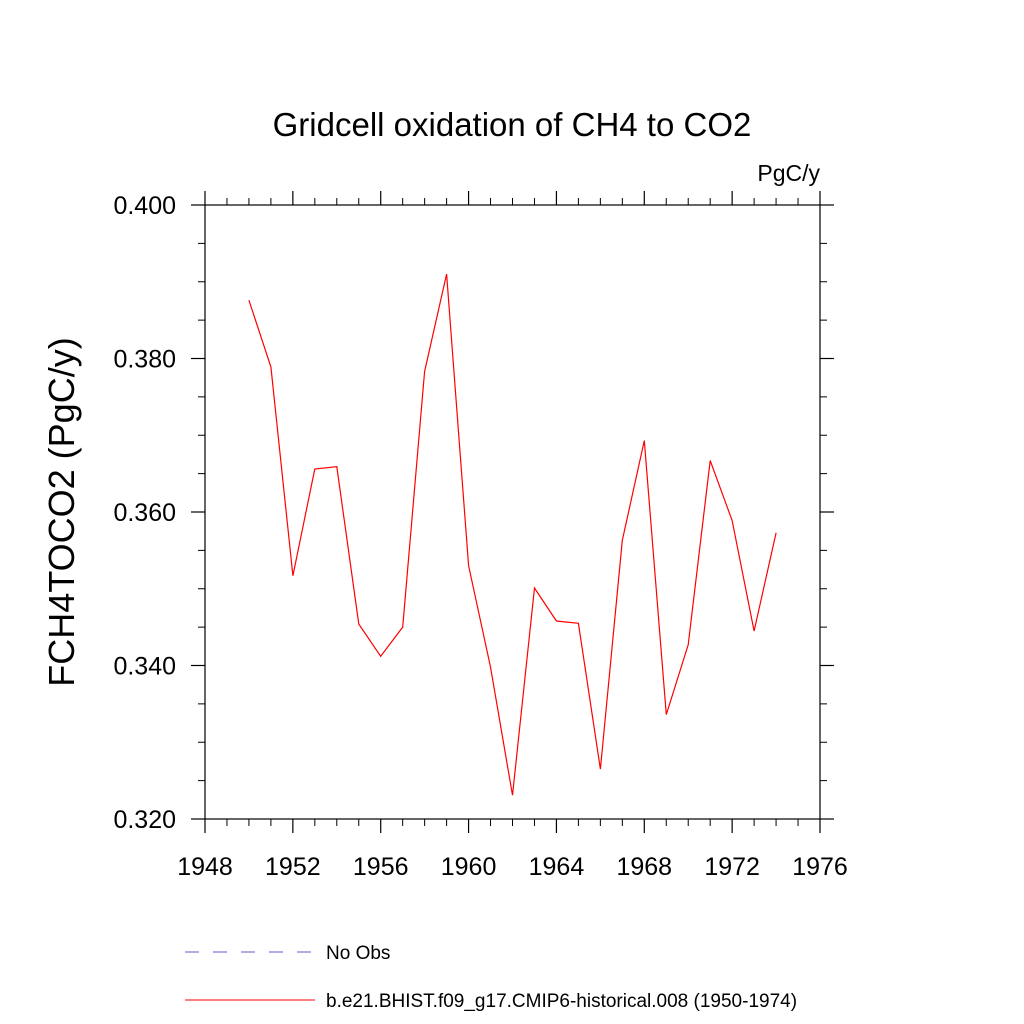 The width and height of the screenshot is (1024, 1024). Describe the element at coordinates (205, 867) in the screenshot. I see `x-tick-label: 1948` at that location.